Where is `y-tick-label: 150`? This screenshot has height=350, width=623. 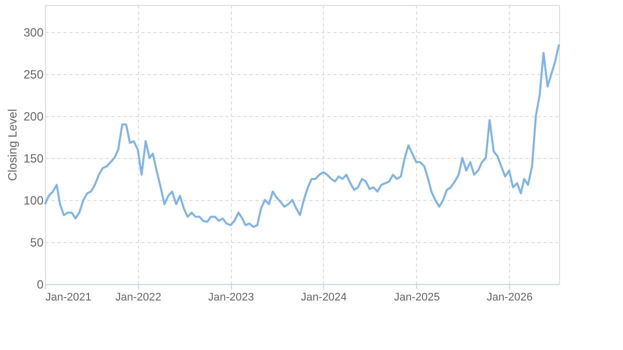
y-tick-label: 150 is located at coordinates (33, 158).